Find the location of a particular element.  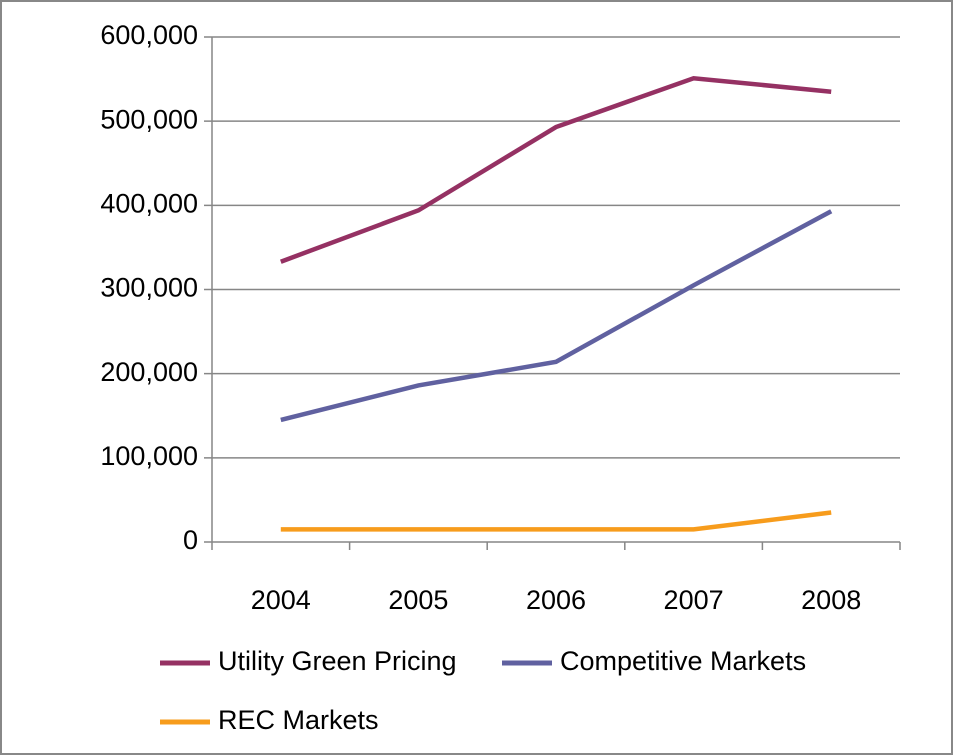

legend-label: Competitive Markets is located at coordinates (683, 661).